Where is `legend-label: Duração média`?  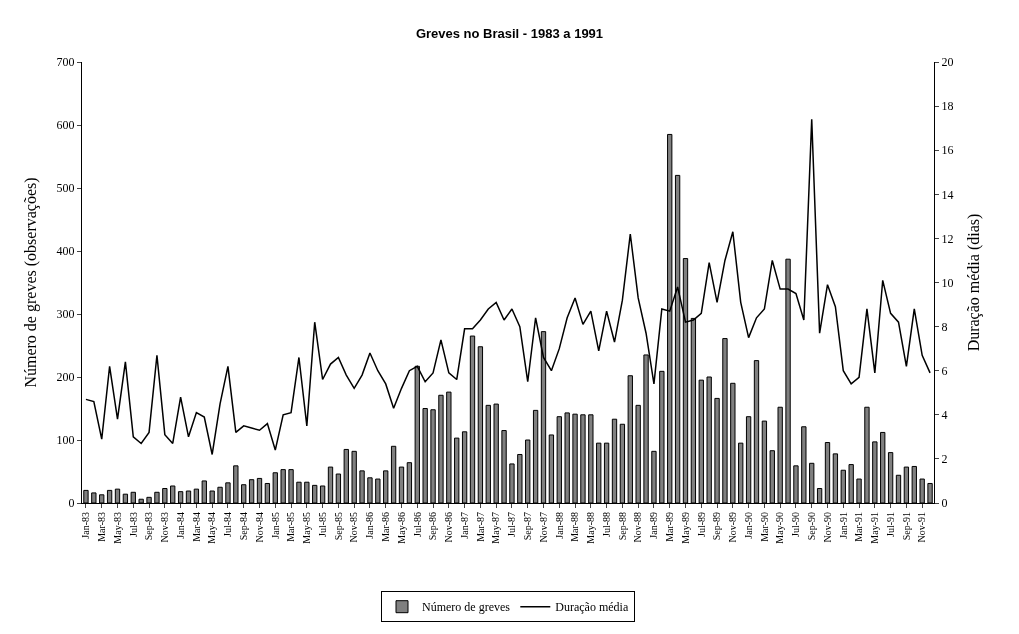
legend-label: Duração média is located at coordinates (592, 607).